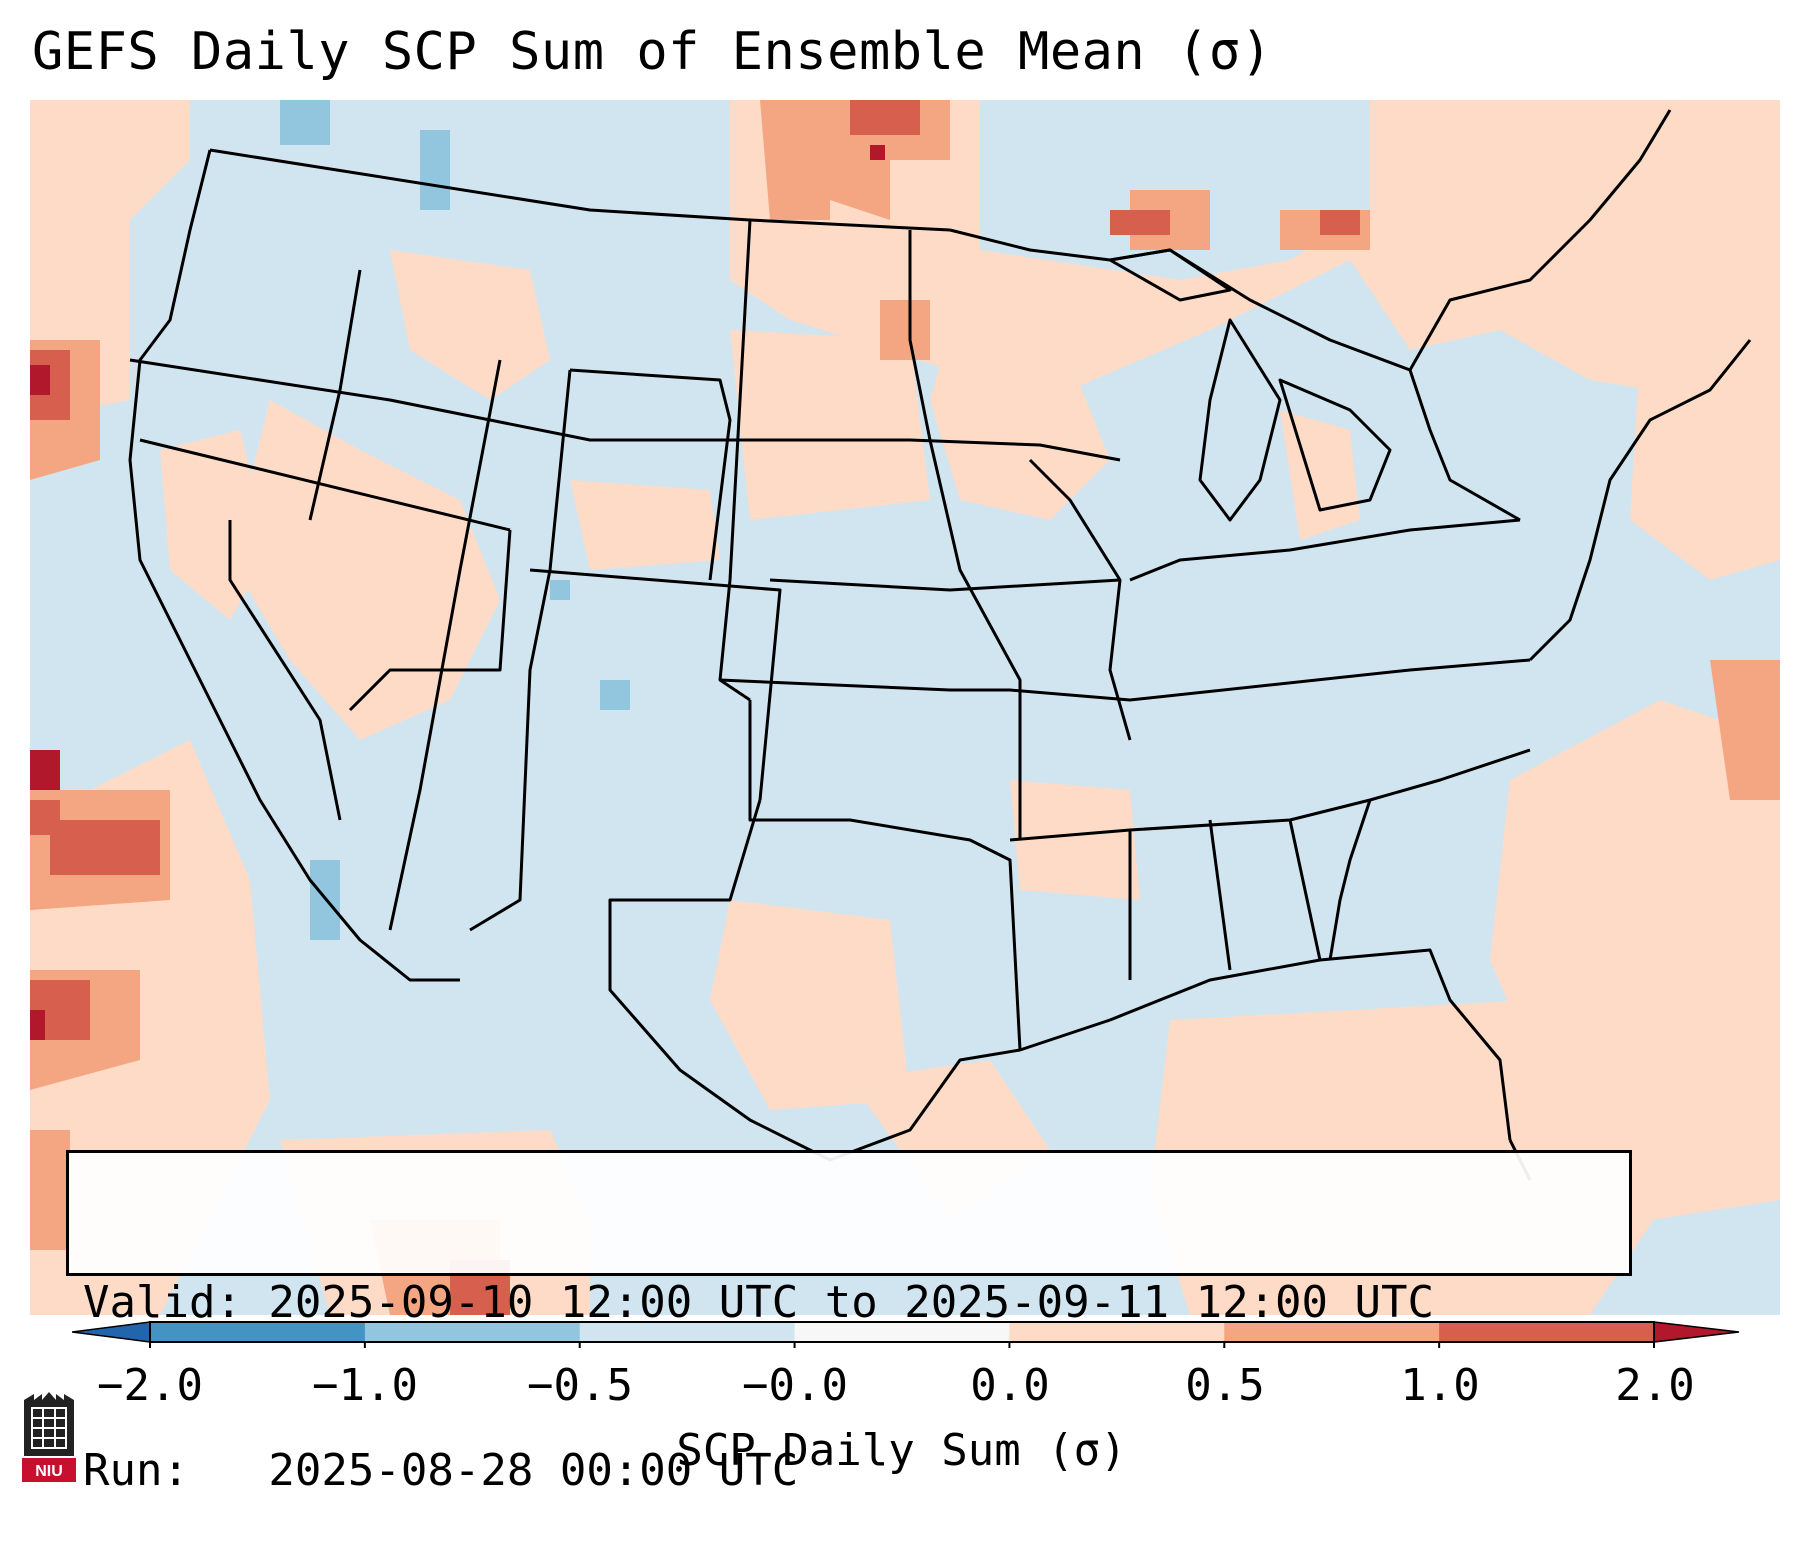 The width and height of the screenshot is (1803, 1555). Describe the element at coordinates (1010, 1385) in the screenshot. I see `colorbar-tick-label: 0.0` at that location.